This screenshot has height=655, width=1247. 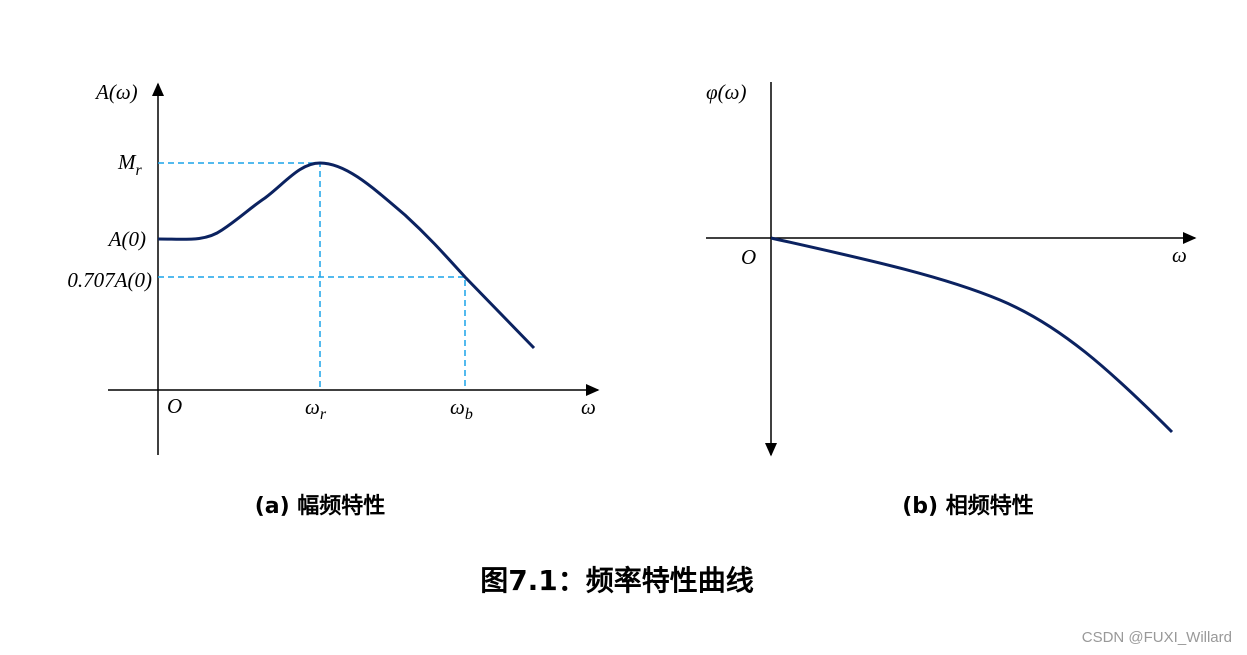 I want to click on x-mark: ωb, so click(x=461, y=409).